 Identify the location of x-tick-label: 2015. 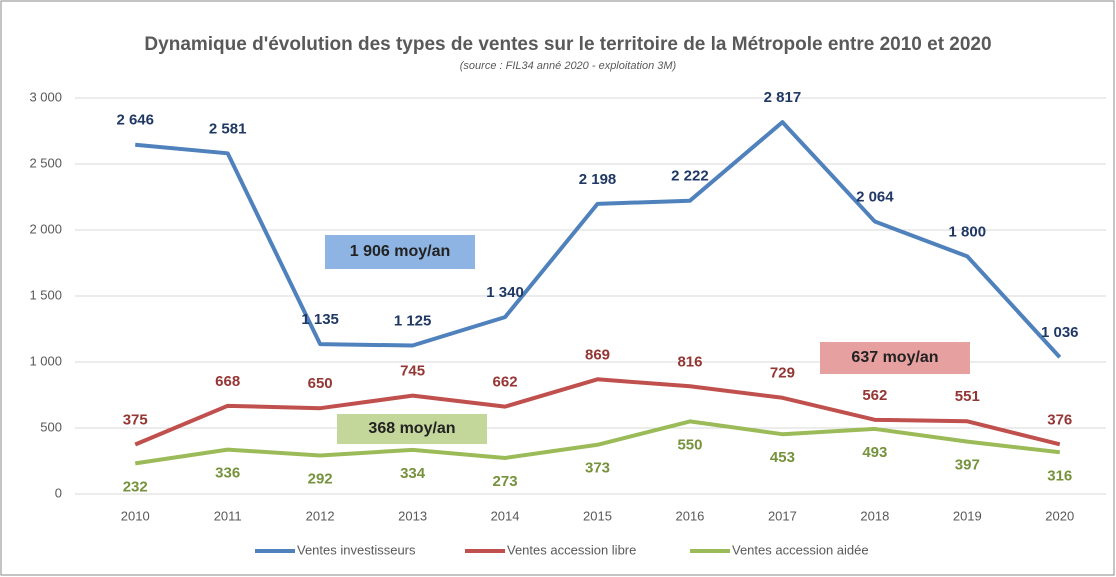
(597, 515).